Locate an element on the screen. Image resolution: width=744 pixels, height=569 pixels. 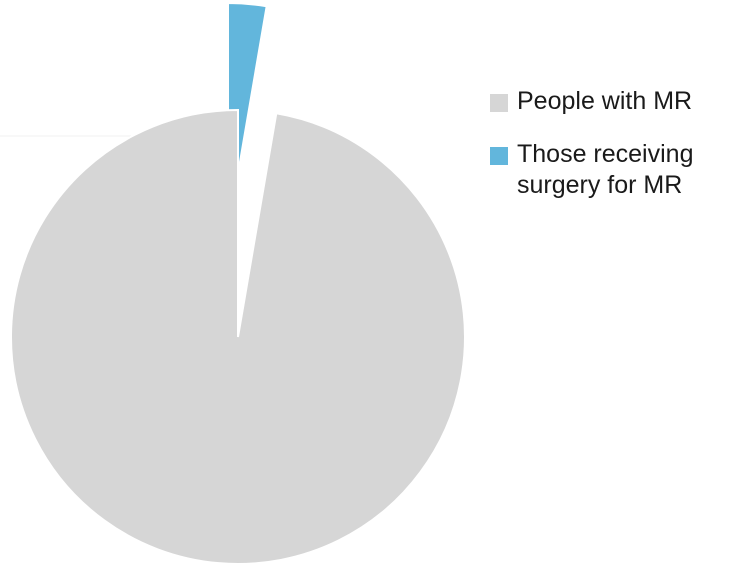
legend-item-people-with-mr: People with MR is located at coordinates (617, 101).